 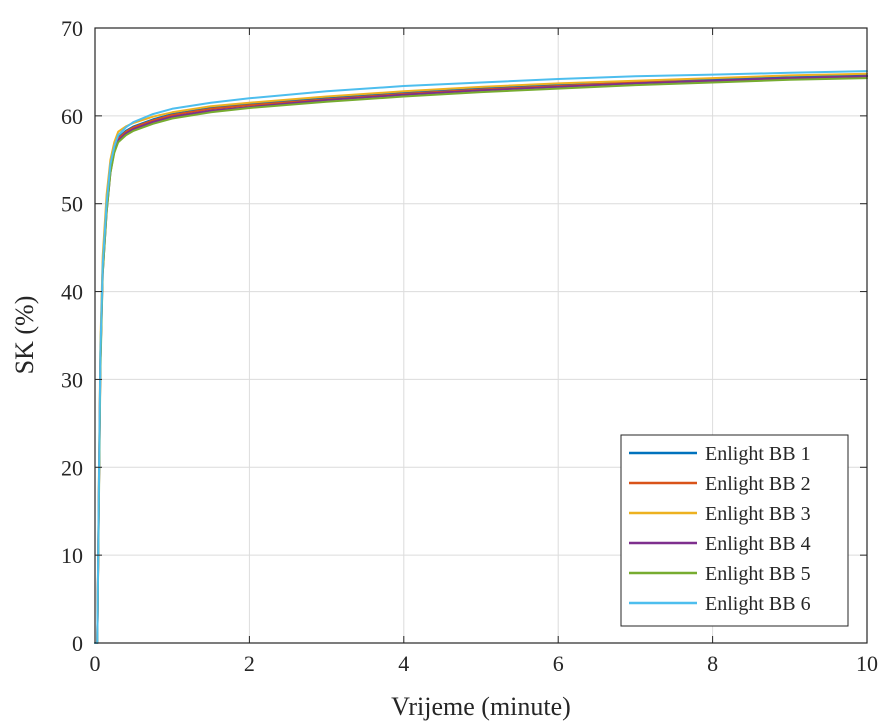 What do you see at coordinates (77, 643) in the screenshot?
I see `y-tick-label: 0` at bounding box center [77, 643].